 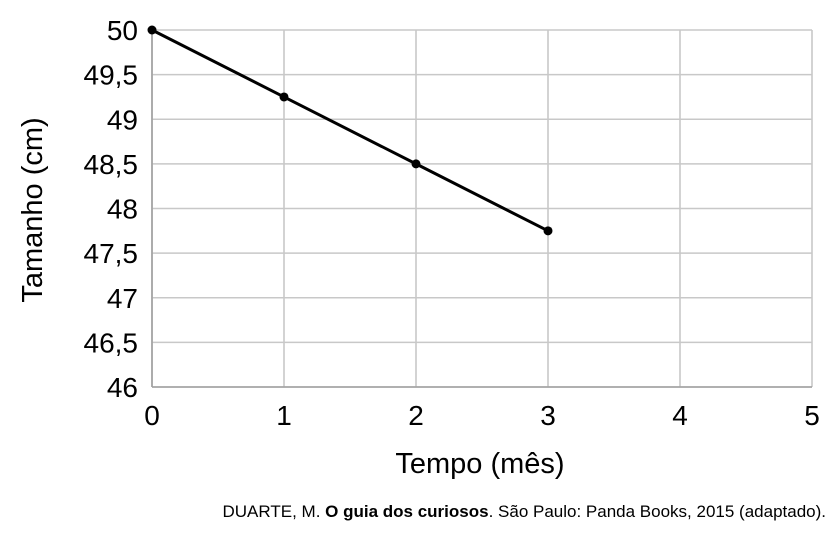 I want to click on y-tick-label: 49,5, so click(x=111, y=75).